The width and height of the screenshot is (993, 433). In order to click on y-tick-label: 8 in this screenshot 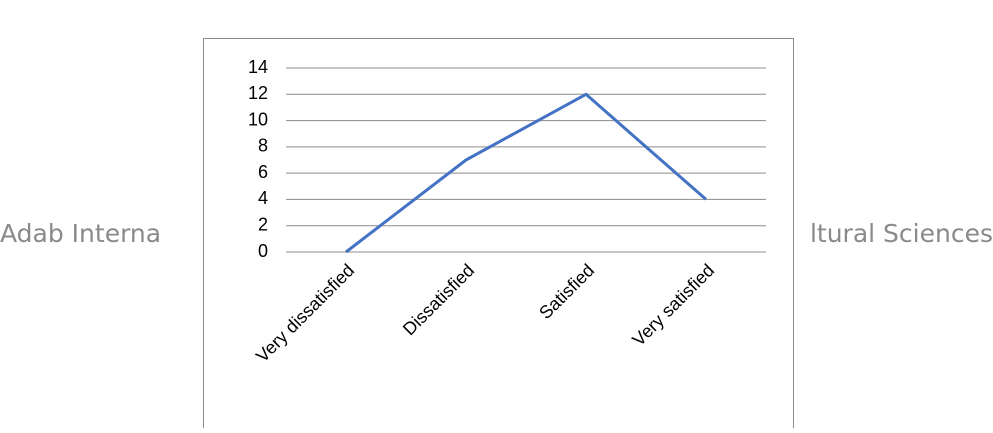, I will do `click(263, 146)`.